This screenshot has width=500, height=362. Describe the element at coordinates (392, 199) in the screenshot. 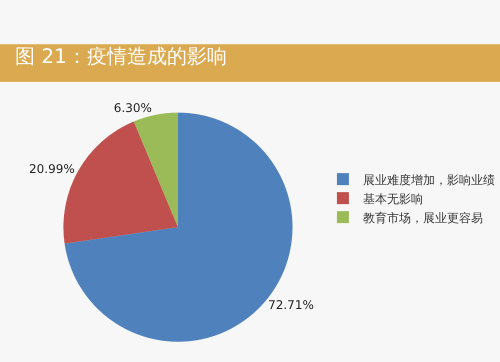

I see `legend-label: 基本无影响` at that location.